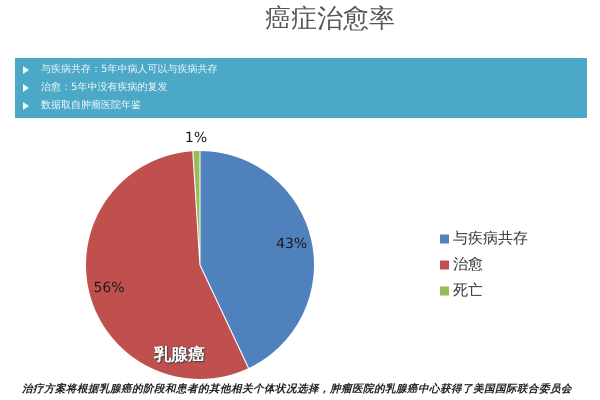  Describe the element at coordinates (468, 264) in the screenshot. I see `legend-label: 治愈` at that location.